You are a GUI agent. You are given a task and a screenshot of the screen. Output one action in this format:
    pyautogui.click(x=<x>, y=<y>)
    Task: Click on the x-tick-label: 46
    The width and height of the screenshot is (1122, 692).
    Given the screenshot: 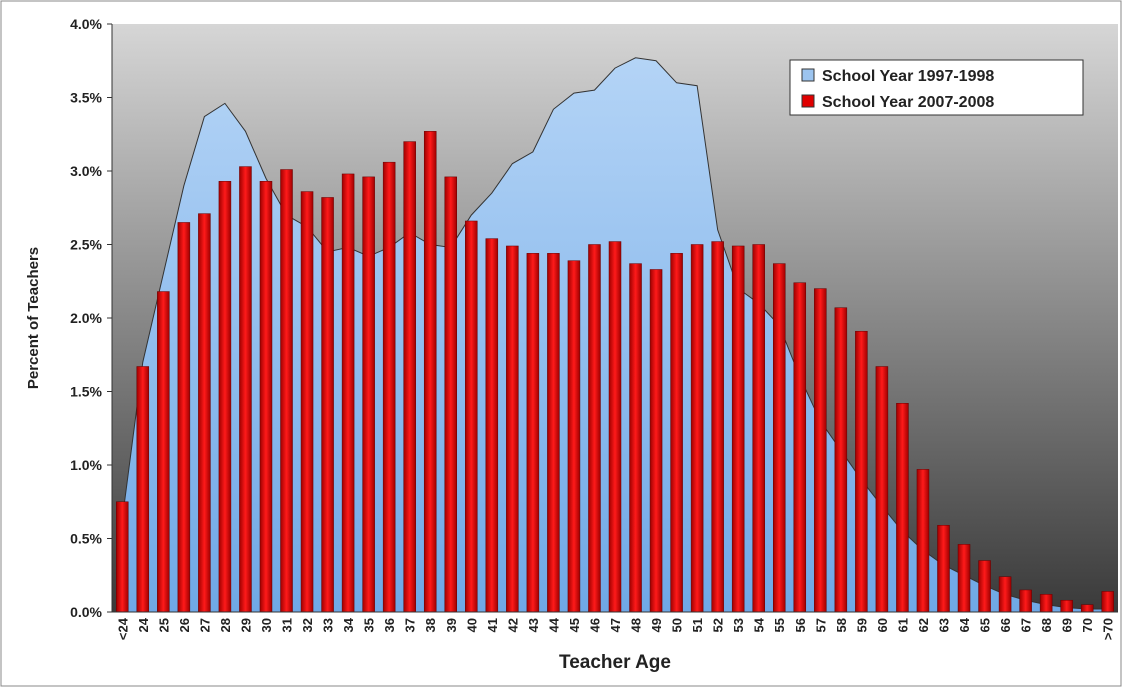 What is the action you would take?
    pyautogui.click(x=594, y=625)
    